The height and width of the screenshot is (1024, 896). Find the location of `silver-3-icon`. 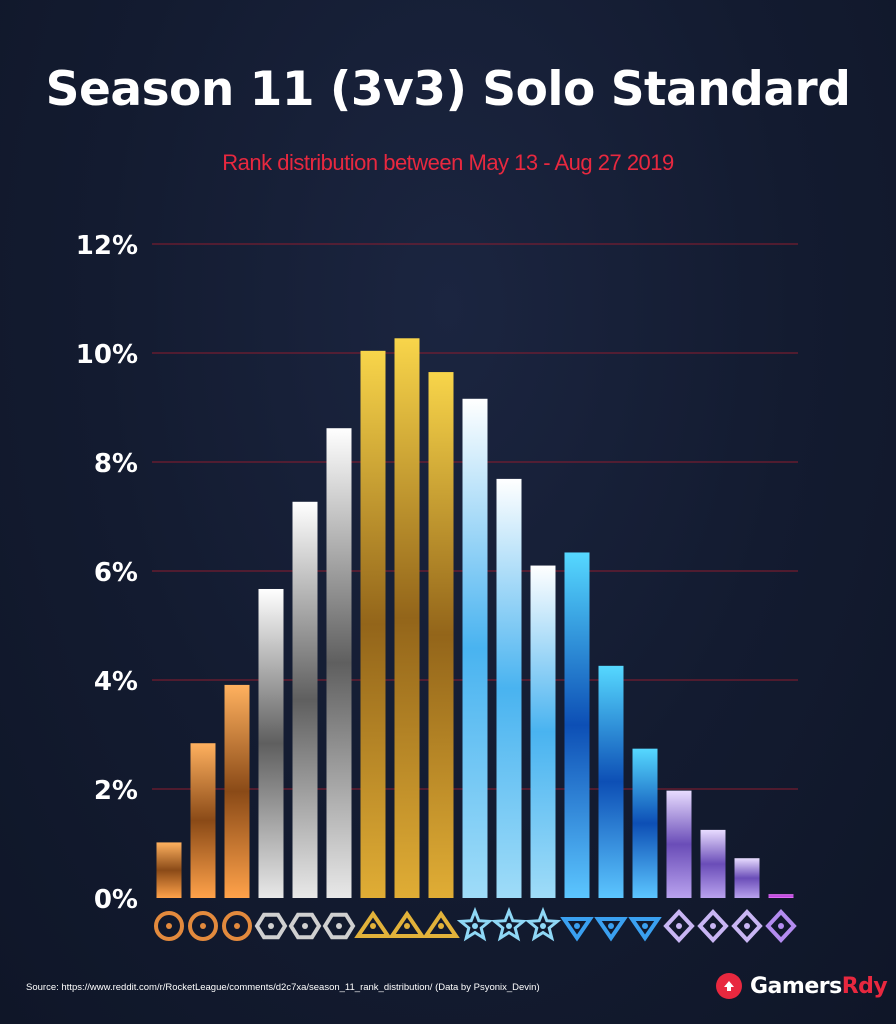

silver-3-icon is located at coordinates (339, 926).